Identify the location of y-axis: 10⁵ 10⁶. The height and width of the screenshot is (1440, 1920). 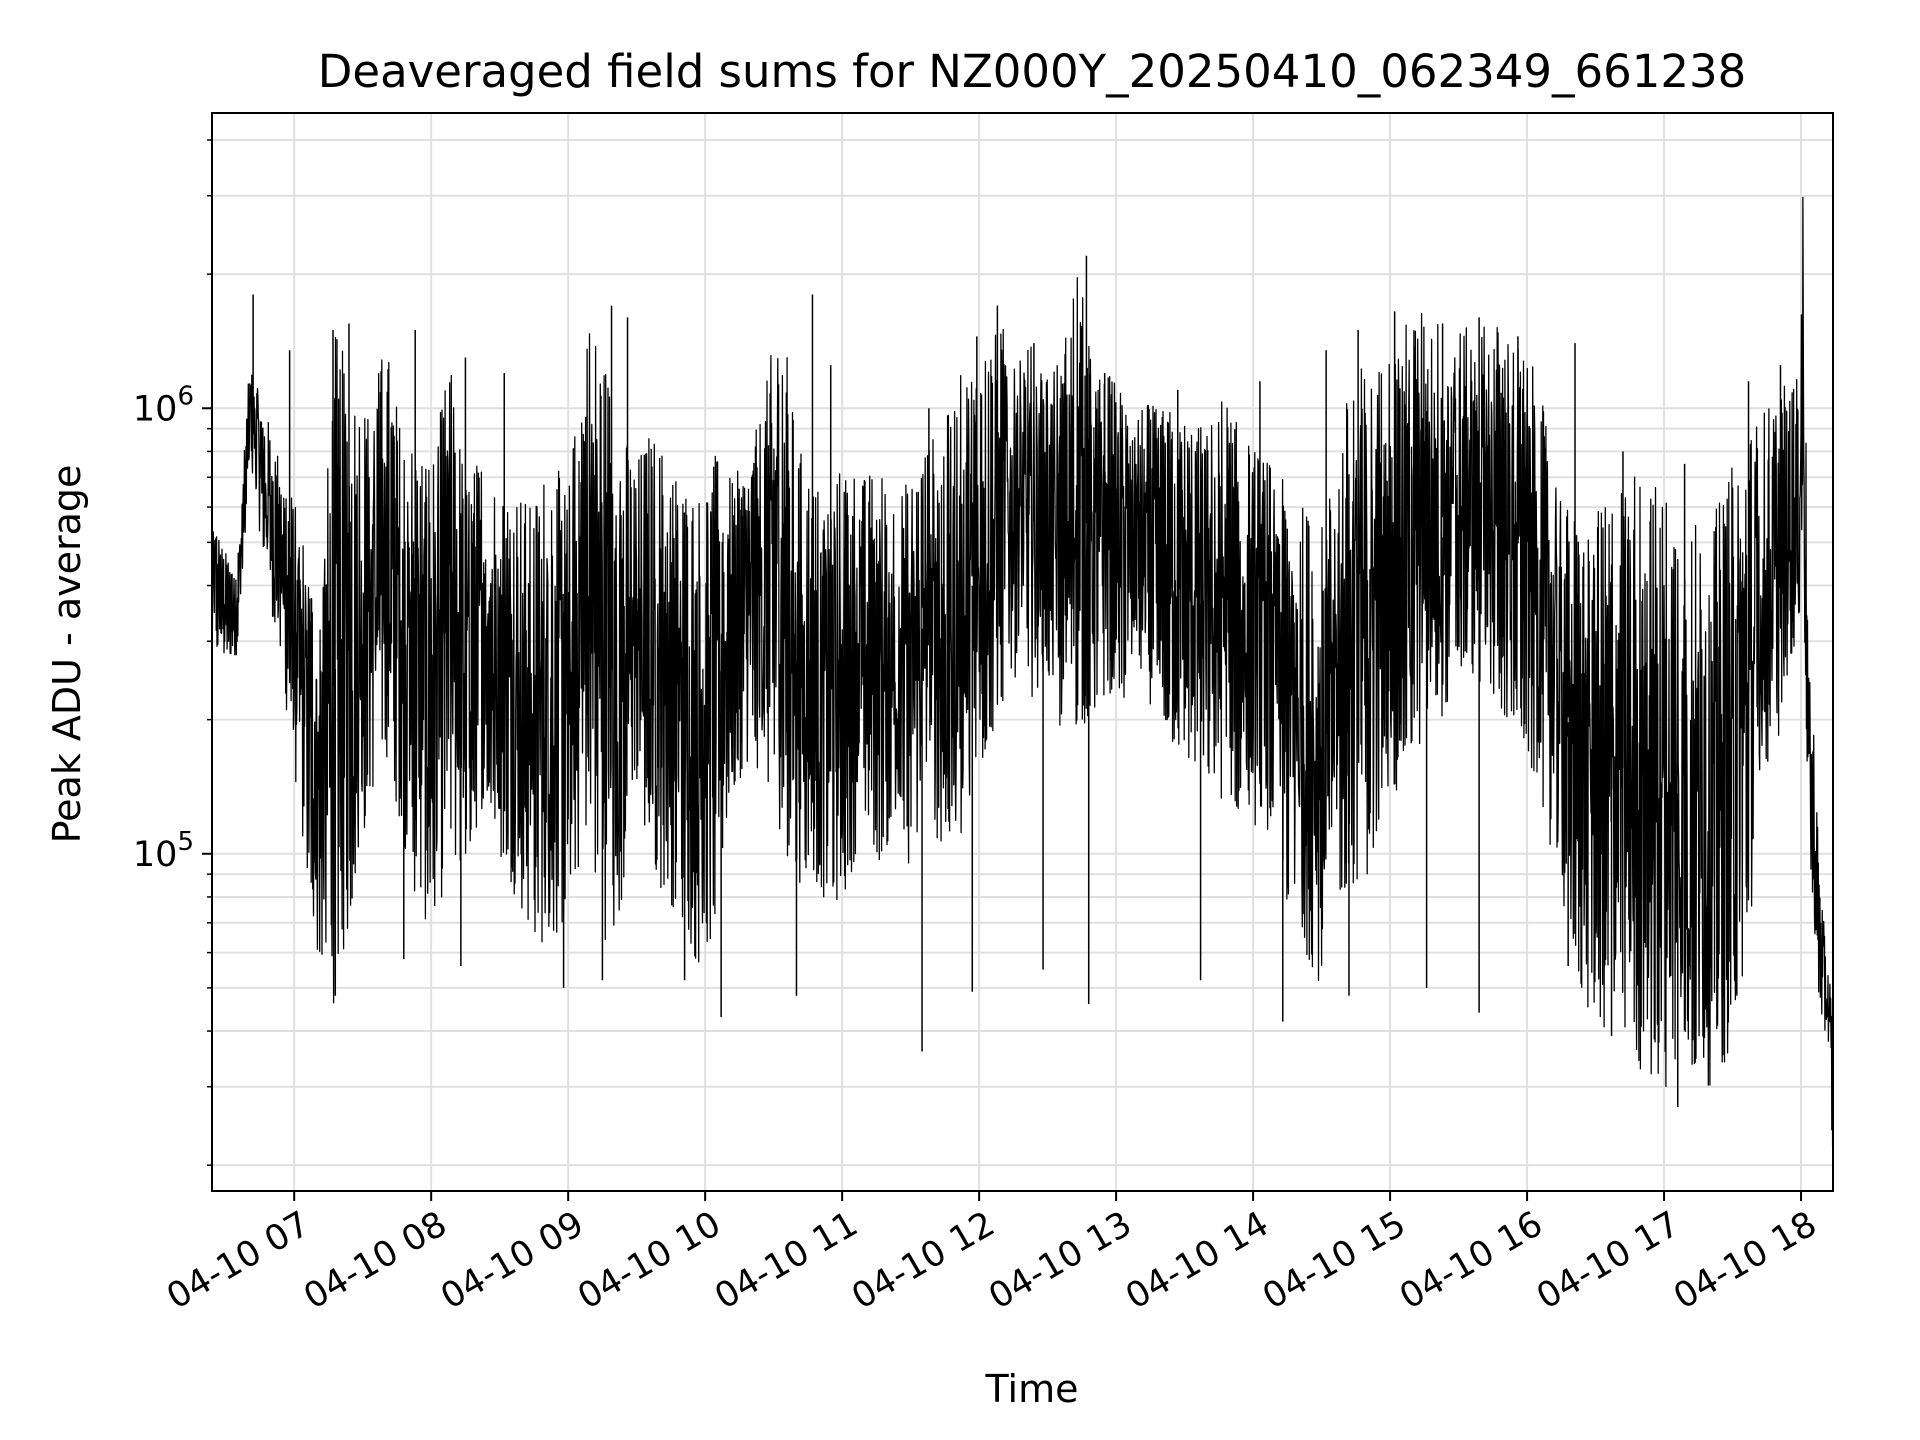
(172, 652).